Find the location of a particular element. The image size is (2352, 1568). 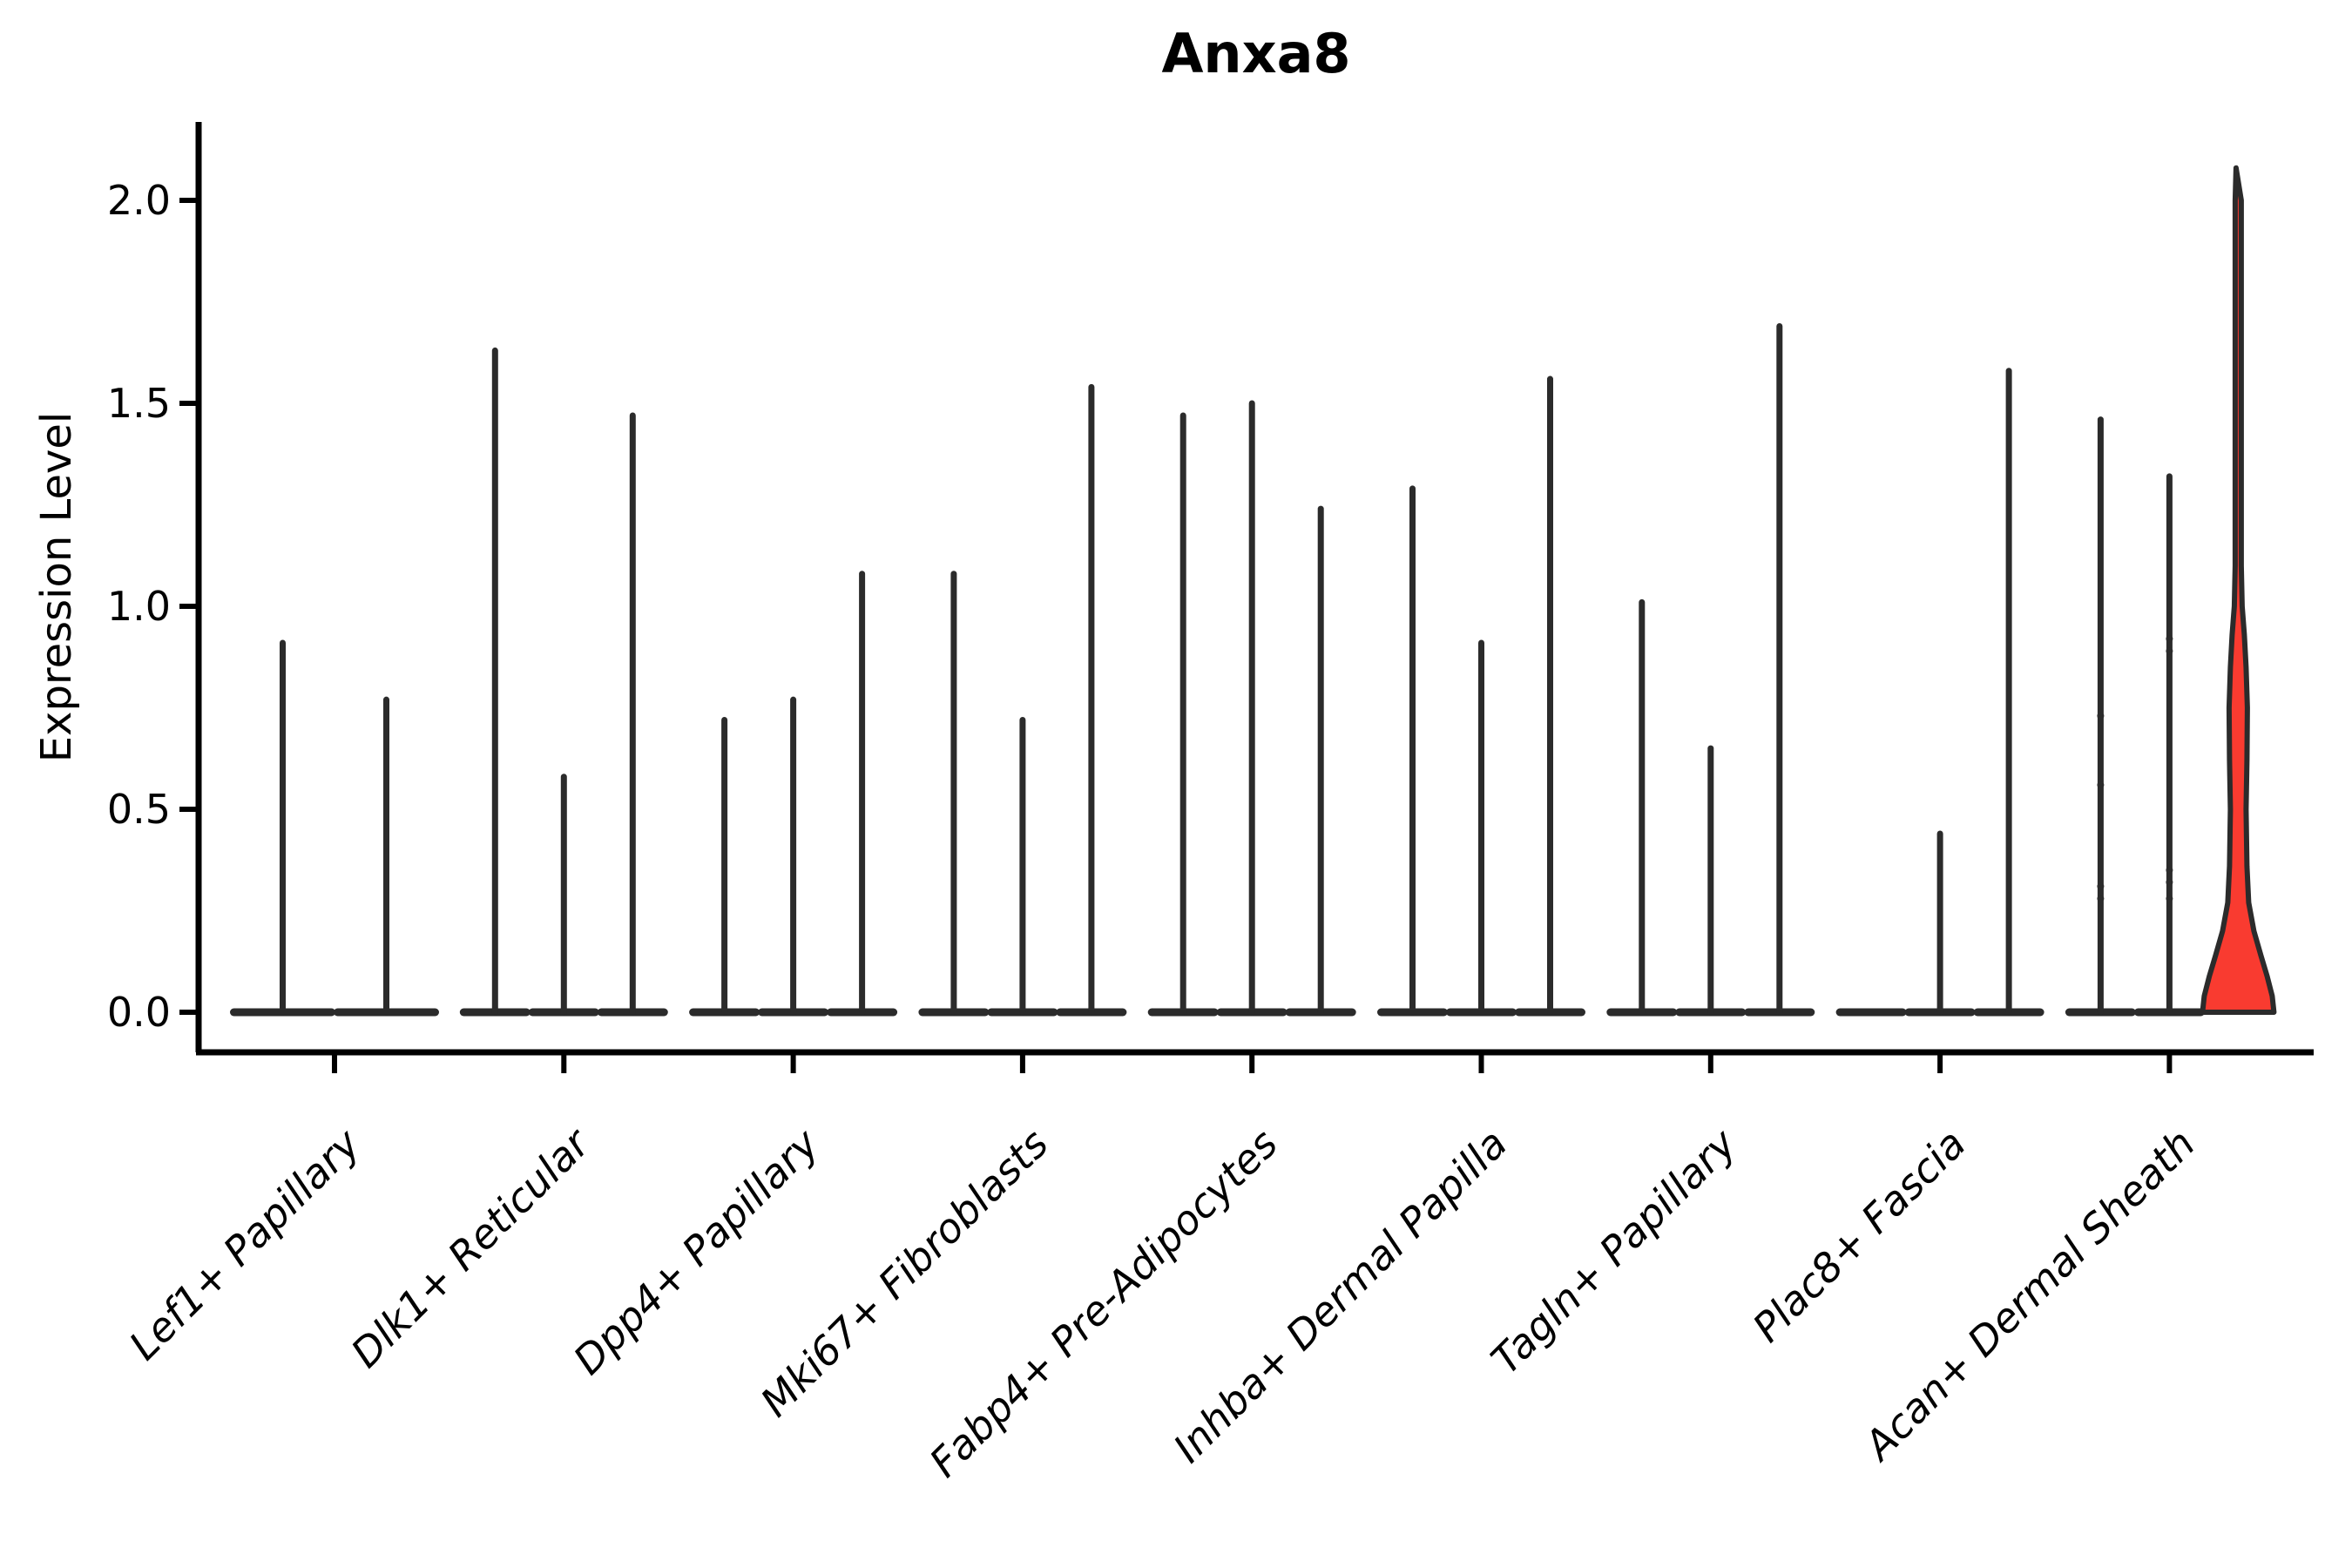

violin-filled is located at coordinates (2239, 590).